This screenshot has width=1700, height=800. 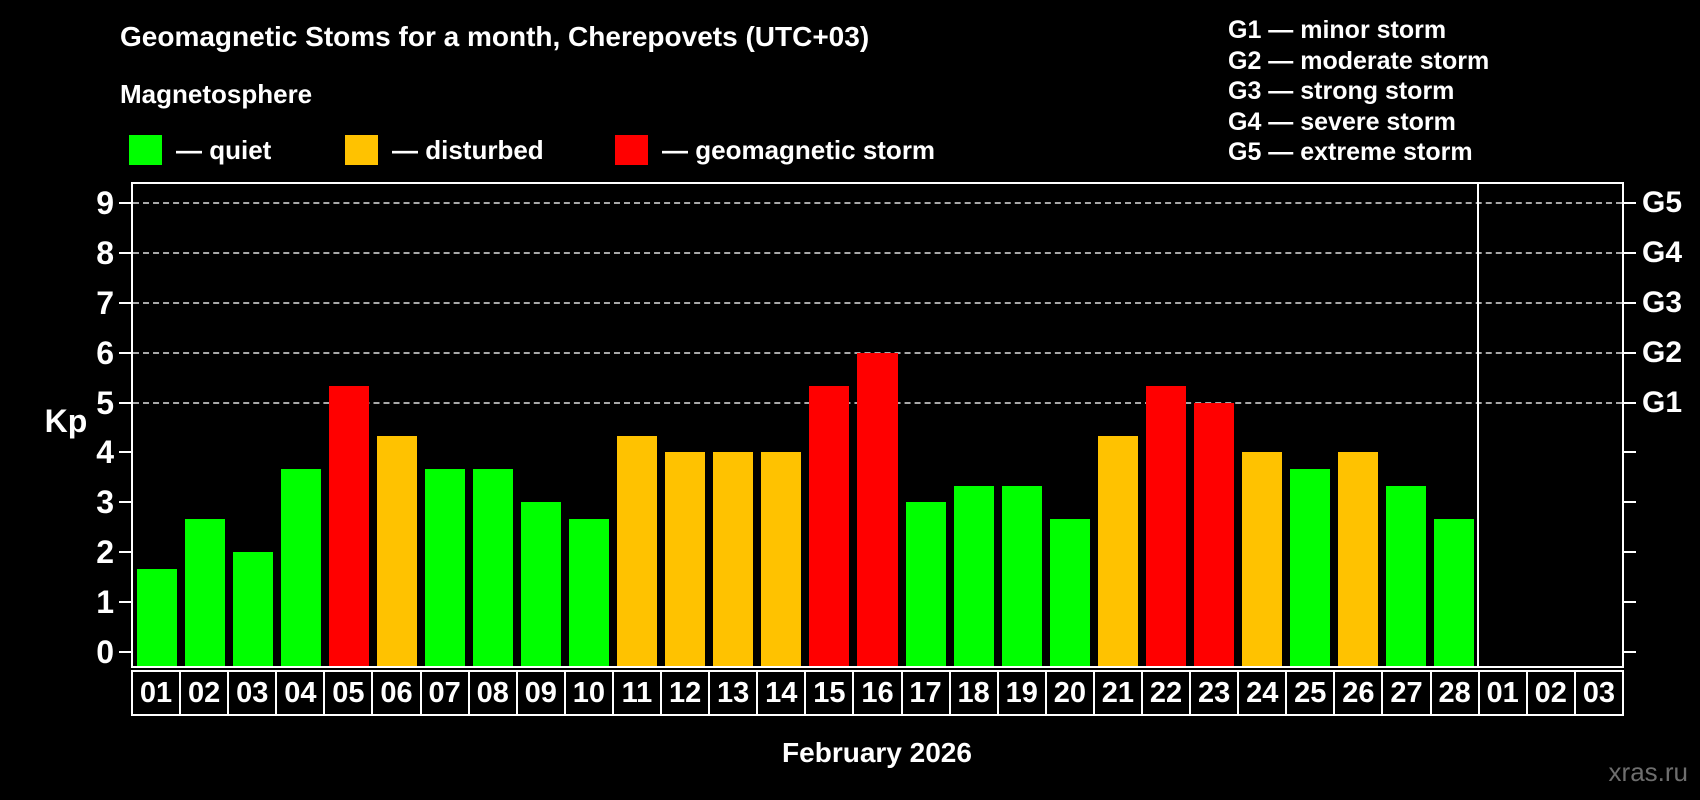 I want to click on kp-bar-day-05-storm, so click(x=349, y=526).